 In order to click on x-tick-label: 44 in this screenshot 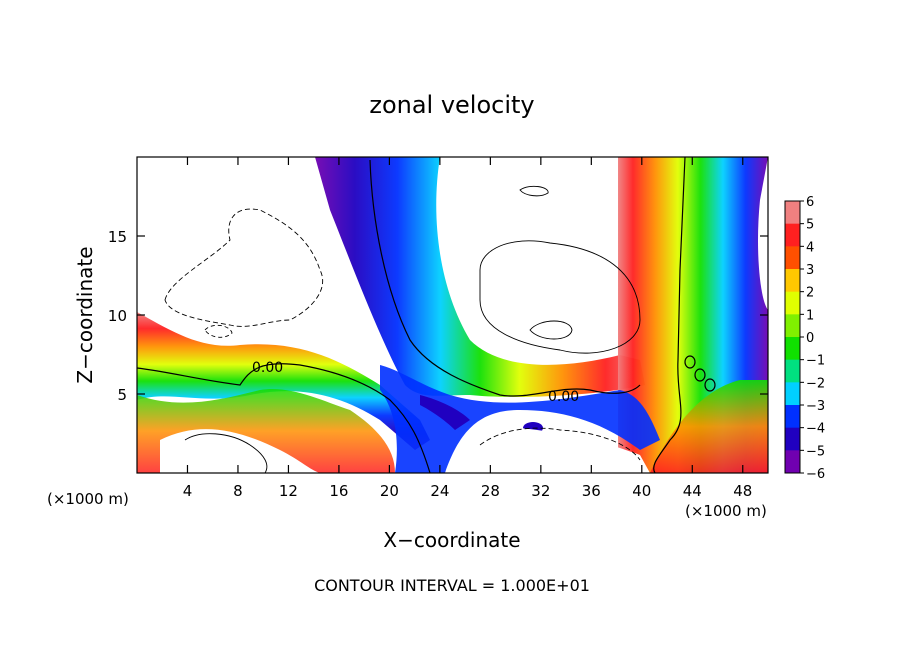, I will do `click(692, 491)`.